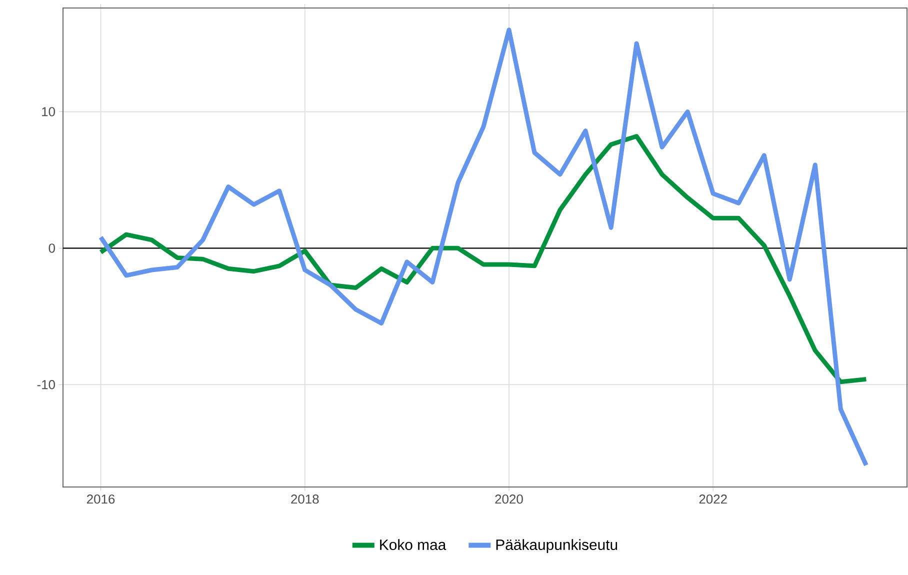  I want to click on x-tick-label: 2020, so click(509, 499).